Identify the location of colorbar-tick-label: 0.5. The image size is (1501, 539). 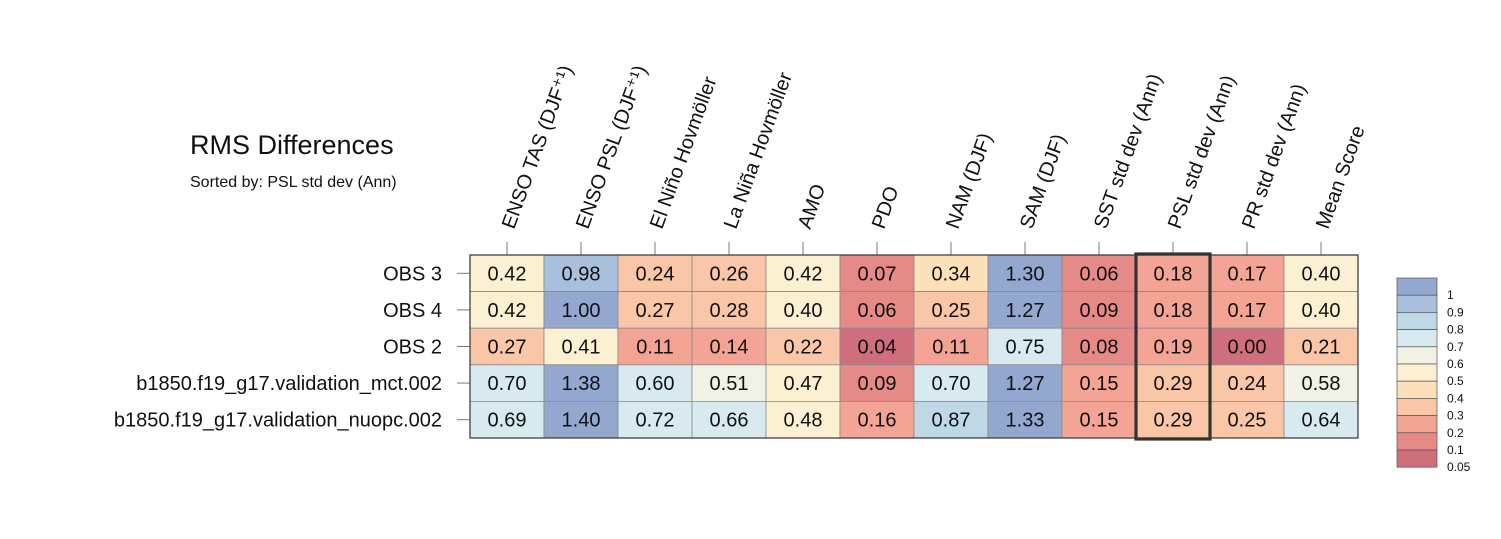
(1455, 381).